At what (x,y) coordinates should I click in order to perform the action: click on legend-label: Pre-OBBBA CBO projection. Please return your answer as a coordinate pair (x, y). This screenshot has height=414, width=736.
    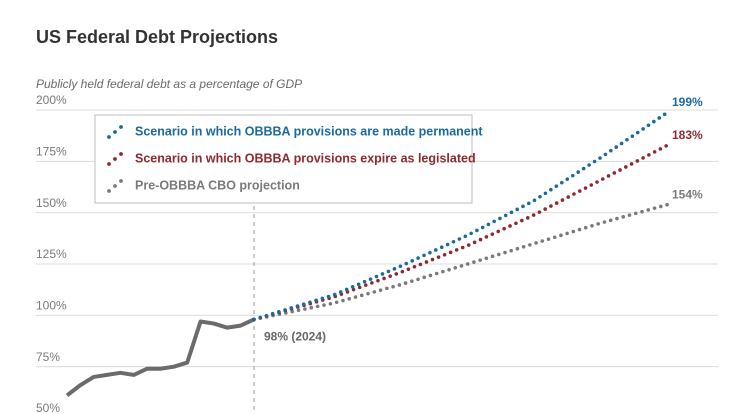
    Looking at the image, I should click on (217, 185).